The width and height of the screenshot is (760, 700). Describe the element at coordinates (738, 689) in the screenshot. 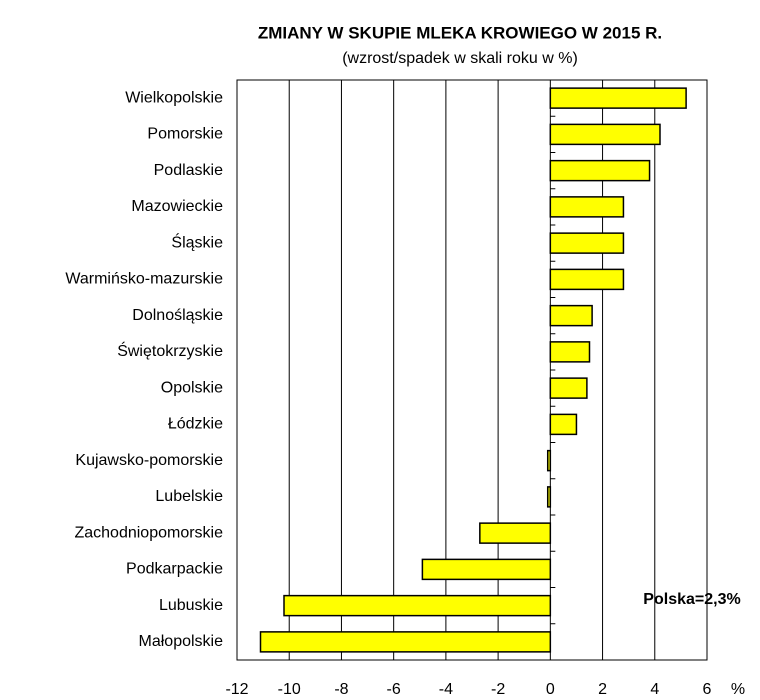

I see `x-axis-label: %` at that location.